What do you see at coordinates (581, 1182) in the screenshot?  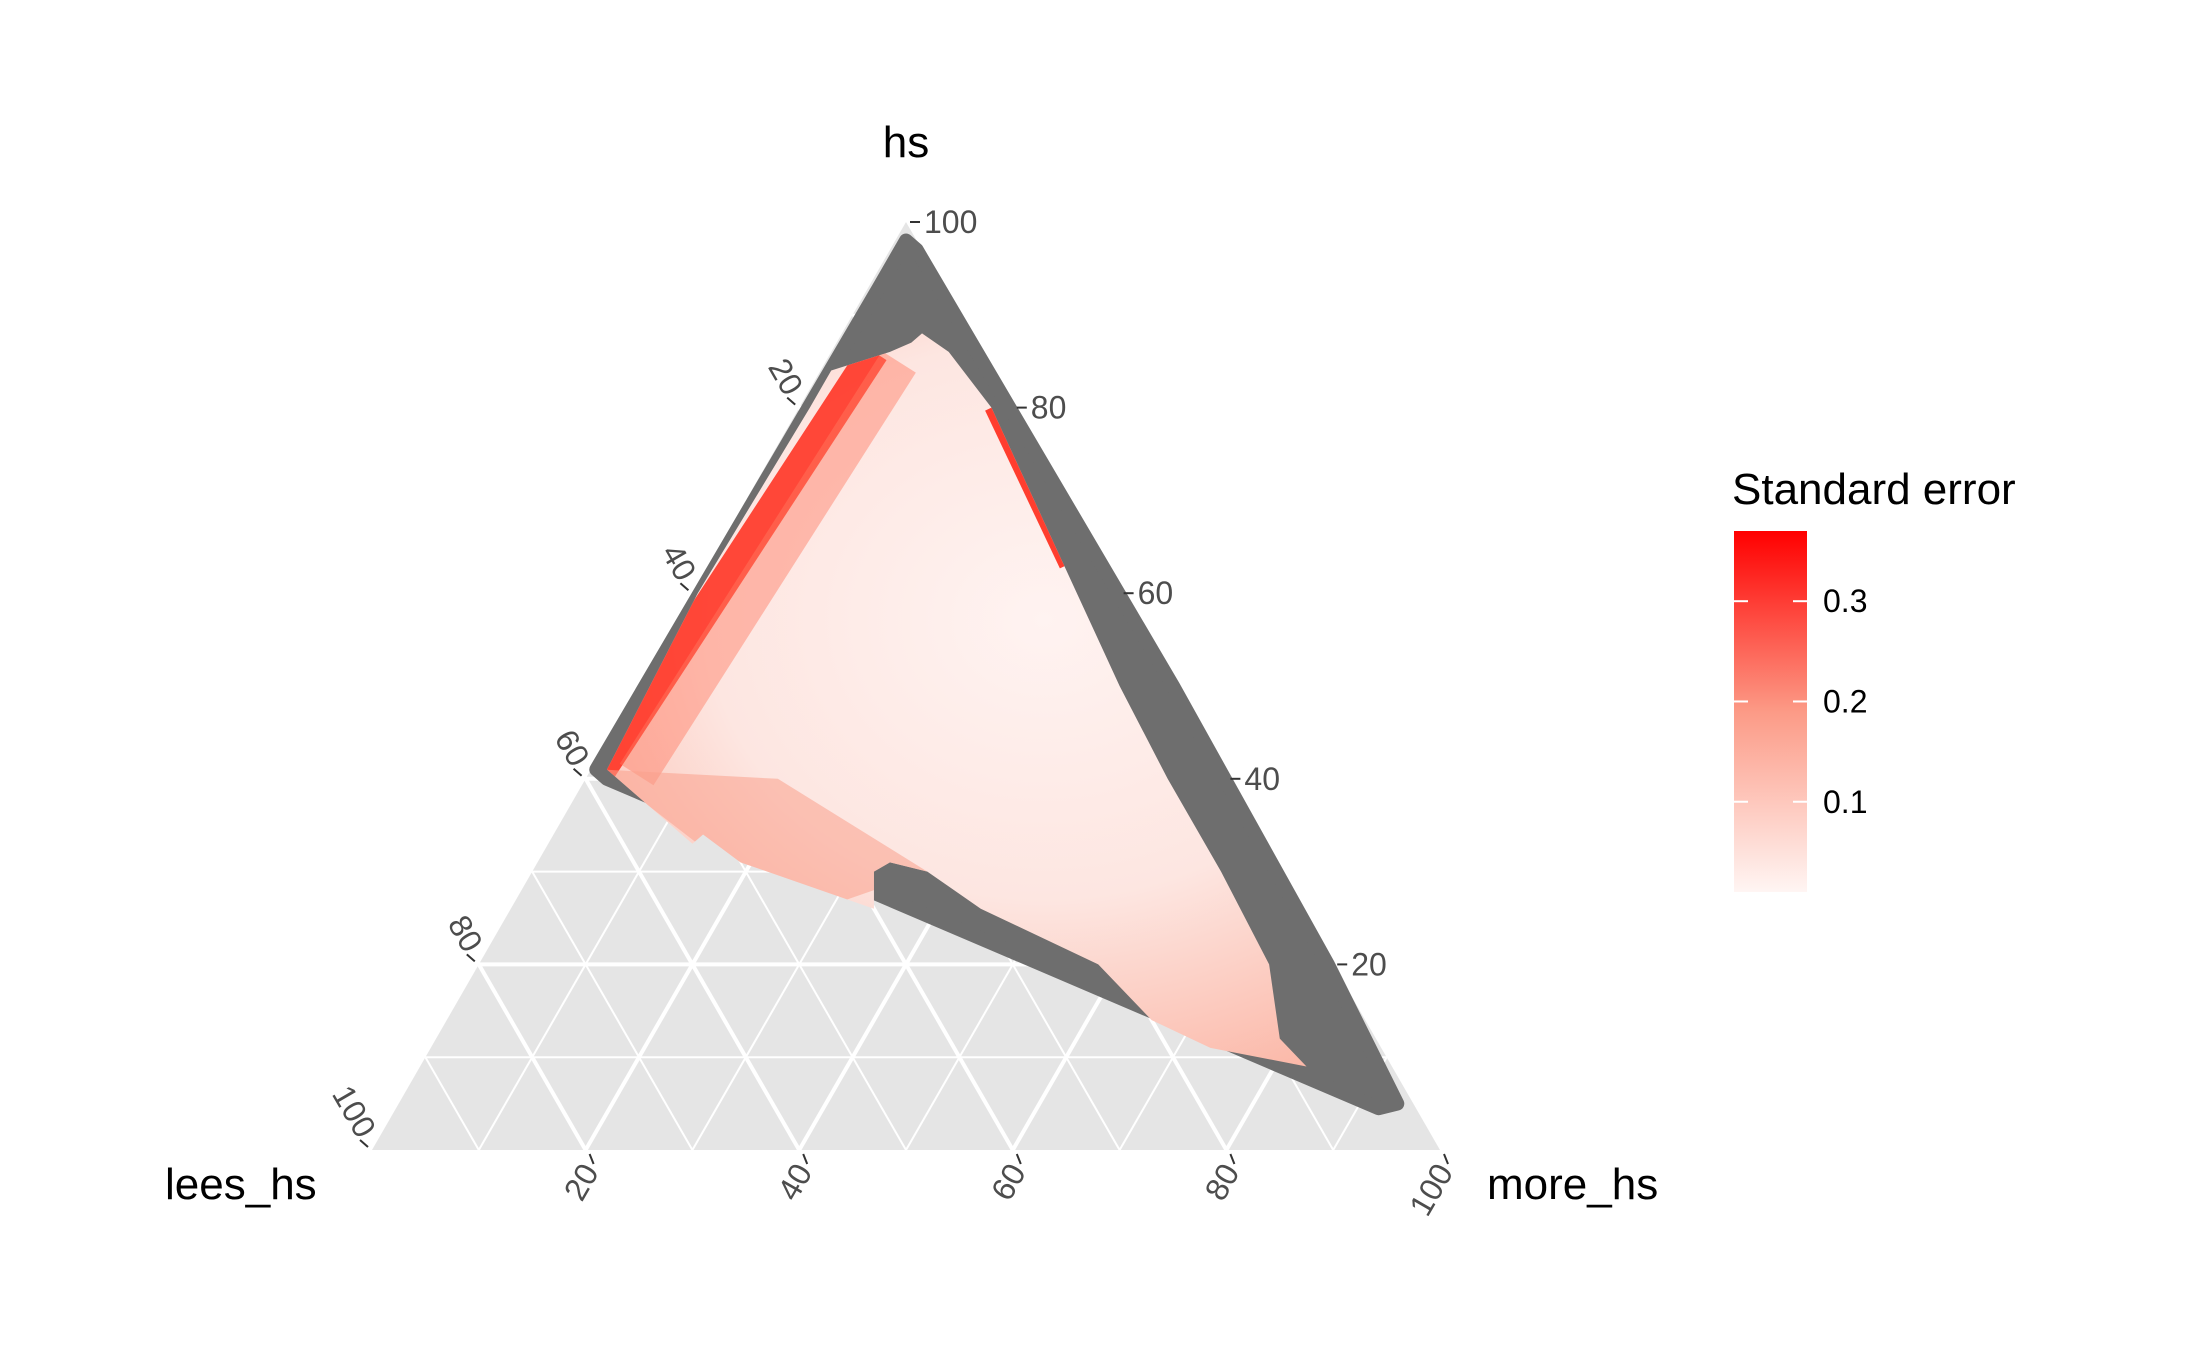 I see `right-axis-tick-label-20: 20` at bounding box center [581, 1182].